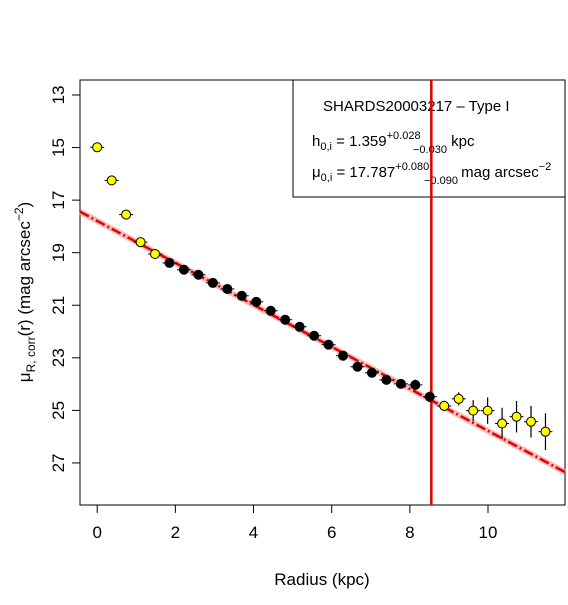 This screenshot has width=568, height=605. I want to click on mu-name: μ, so click(316, 172).